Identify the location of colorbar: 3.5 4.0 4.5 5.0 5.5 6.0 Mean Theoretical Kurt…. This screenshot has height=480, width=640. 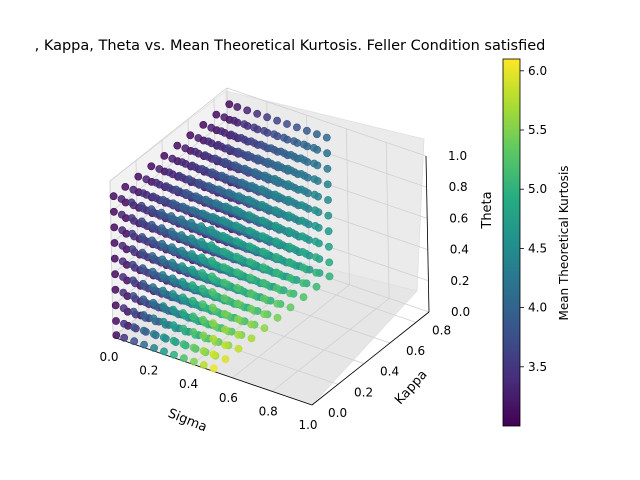
(536, 242).